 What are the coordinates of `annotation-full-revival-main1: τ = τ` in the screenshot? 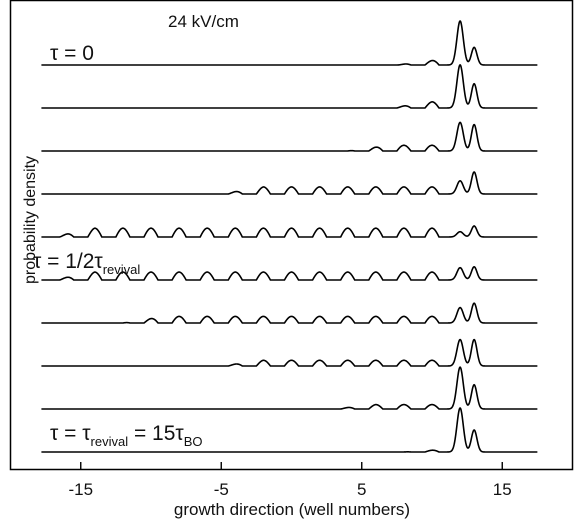 It's located at (70, 433).